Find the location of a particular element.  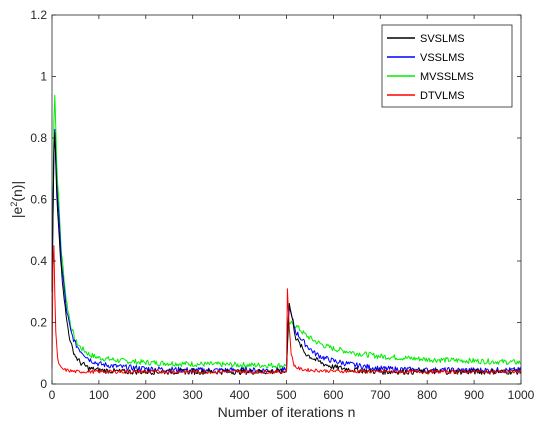

x-axis-label: Number of iterations n is located at coordinates (287, 412).